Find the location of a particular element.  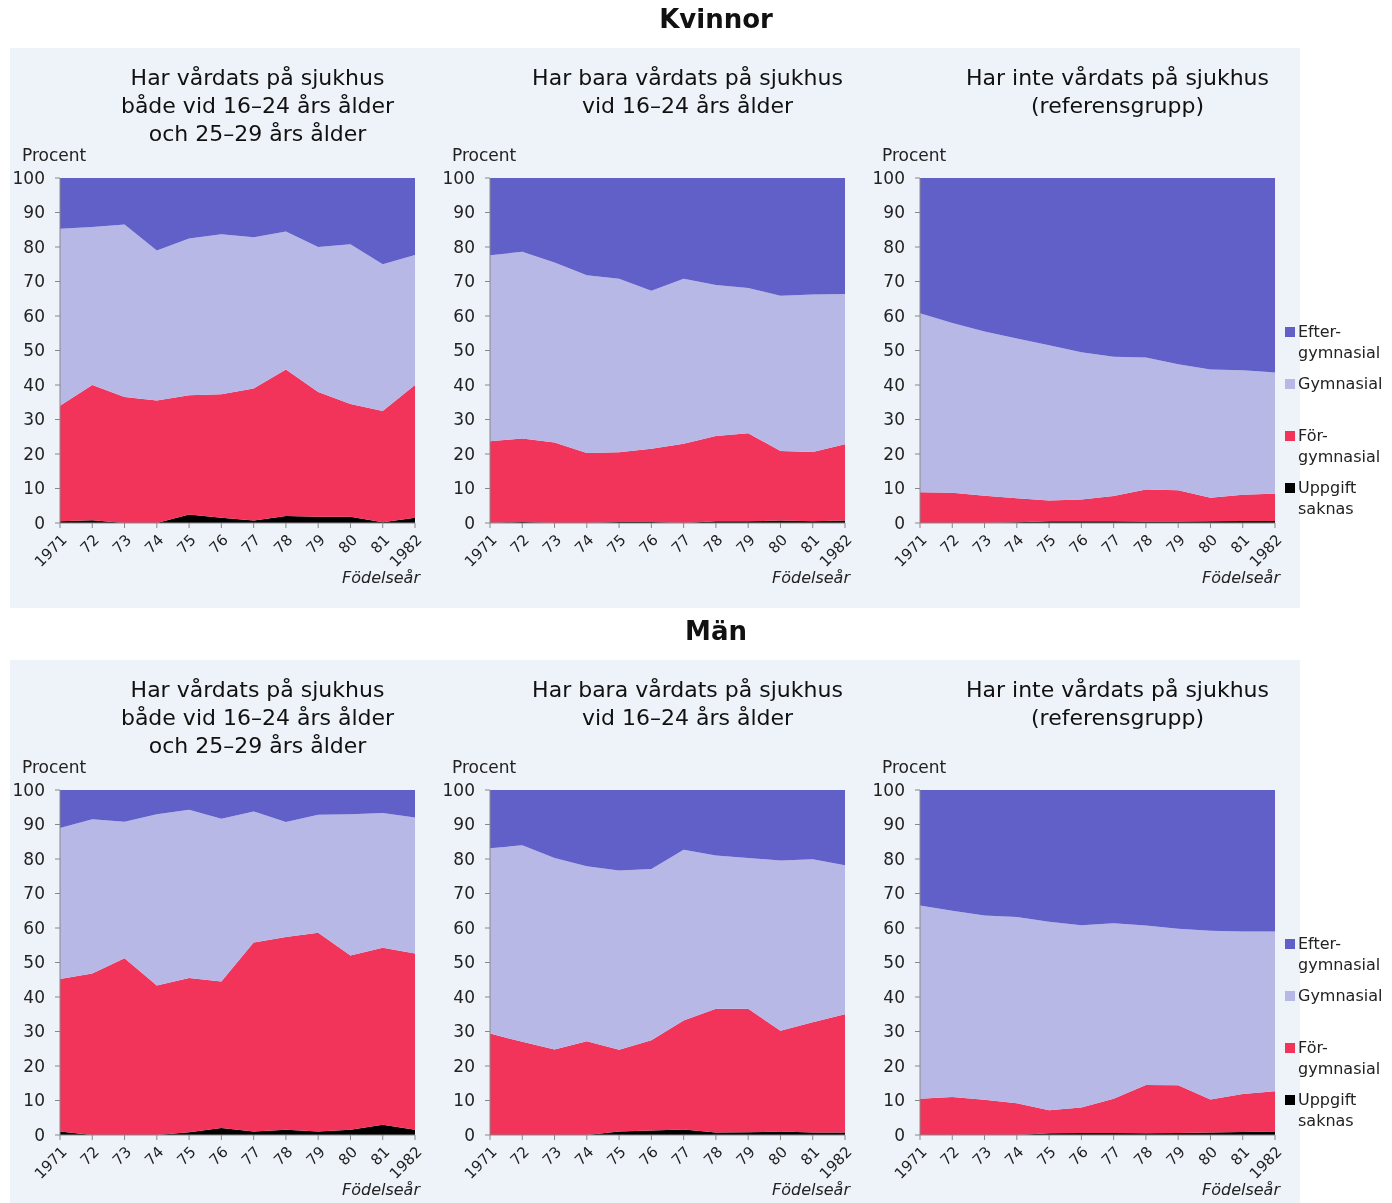

legend-label: Uppgift saknas is located at coordinates (1327, 1110).